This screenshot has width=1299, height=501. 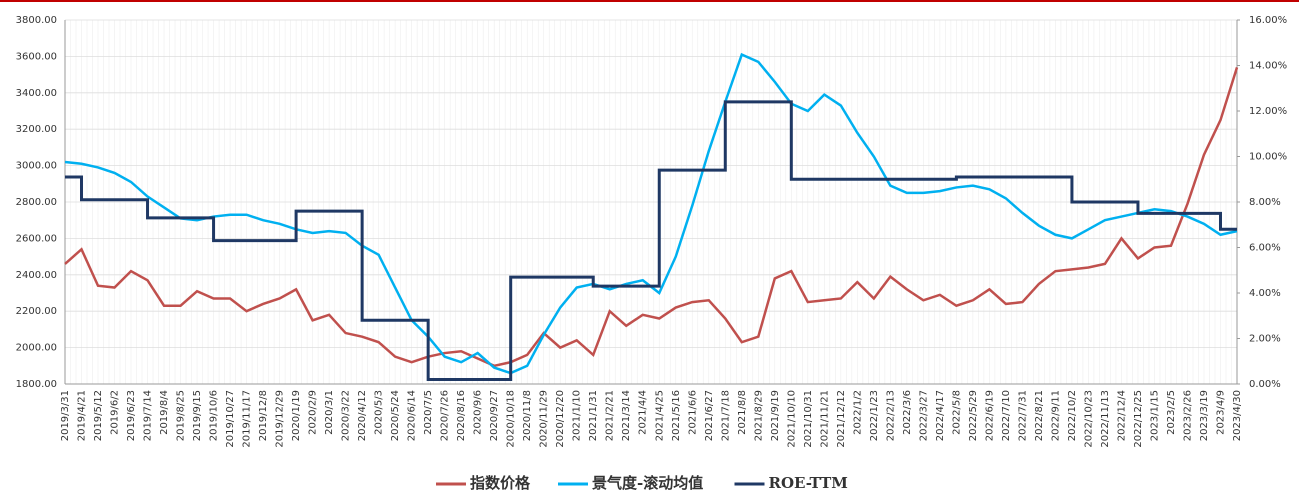 What do you see at coordinates (36, 93) in the screenshot?
I see `y-tick-label: 3400.00` at bounding box center [36, 93].